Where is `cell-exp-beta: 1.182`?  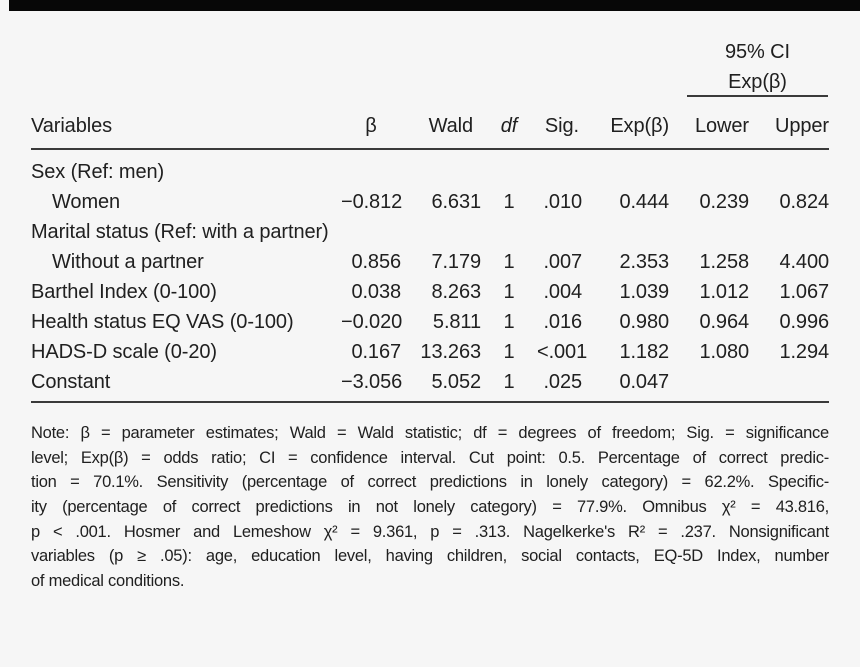 cell-exp-beta: 1.182 is located at coordinates (644, 351).